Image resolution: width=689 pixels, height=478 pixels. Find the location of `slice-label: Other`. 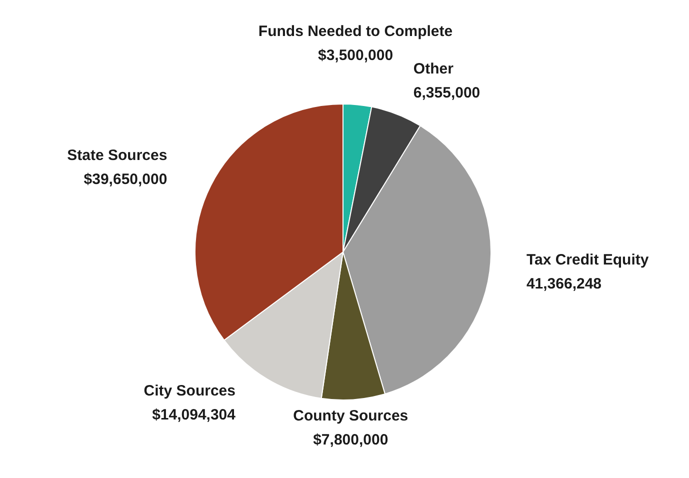

slice-label: Other is located at coordinates (433, 69).